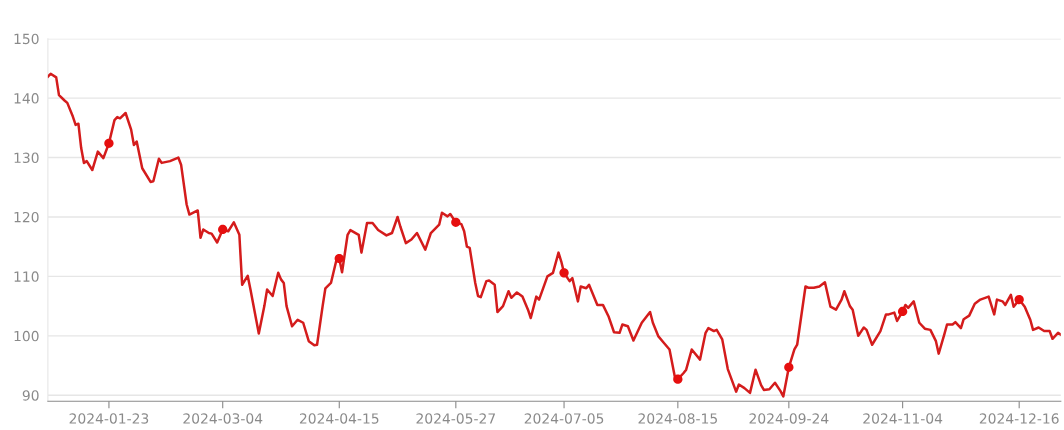 The height and width of the screenshot is (430, 1064). What do you see at coordinates (30, 395) in the screenshot?
I see `y-tick-label: 90` at bounding box center [30, 395].